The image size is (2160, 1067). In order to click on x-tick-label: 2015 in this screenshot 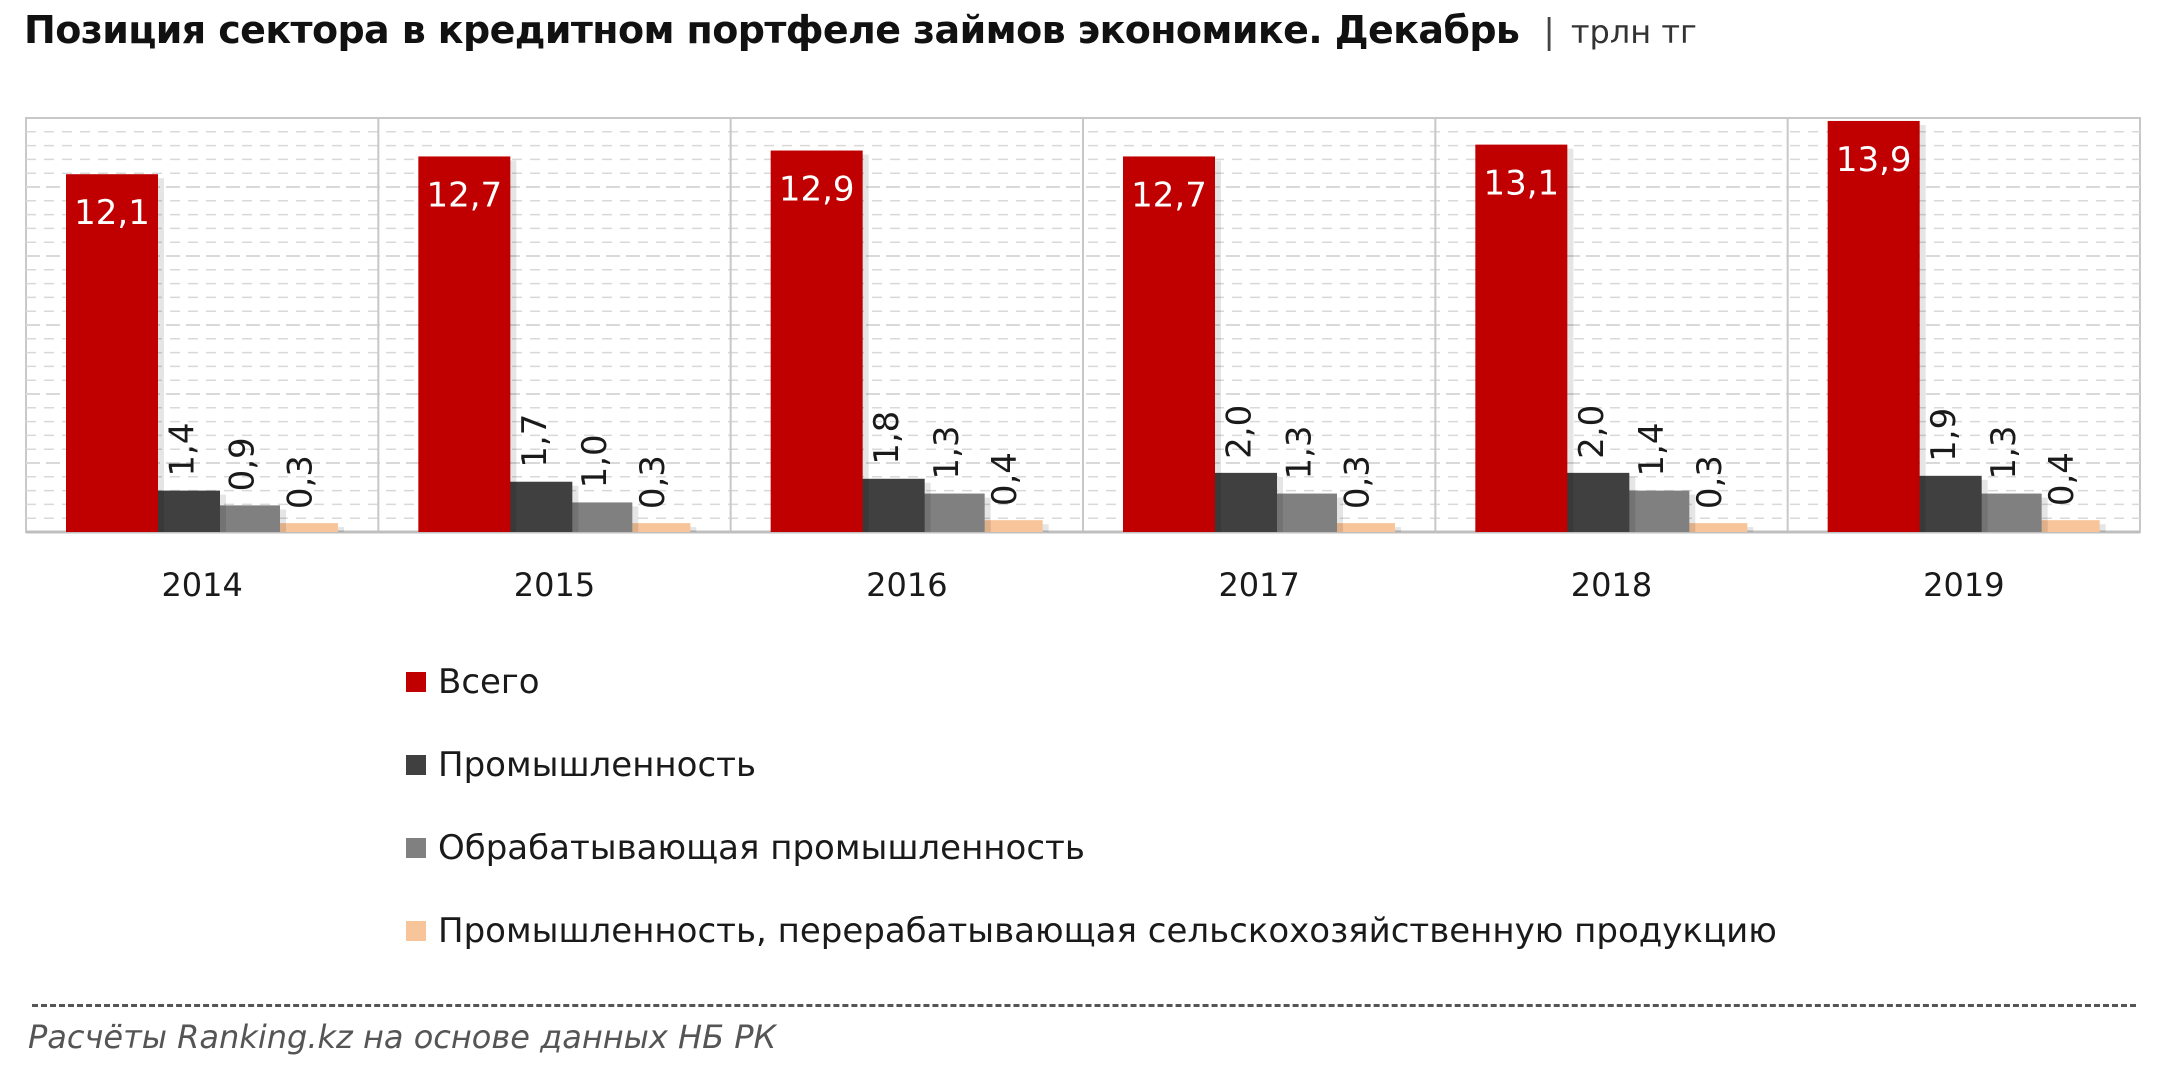, I will do `click(554, 583)`.